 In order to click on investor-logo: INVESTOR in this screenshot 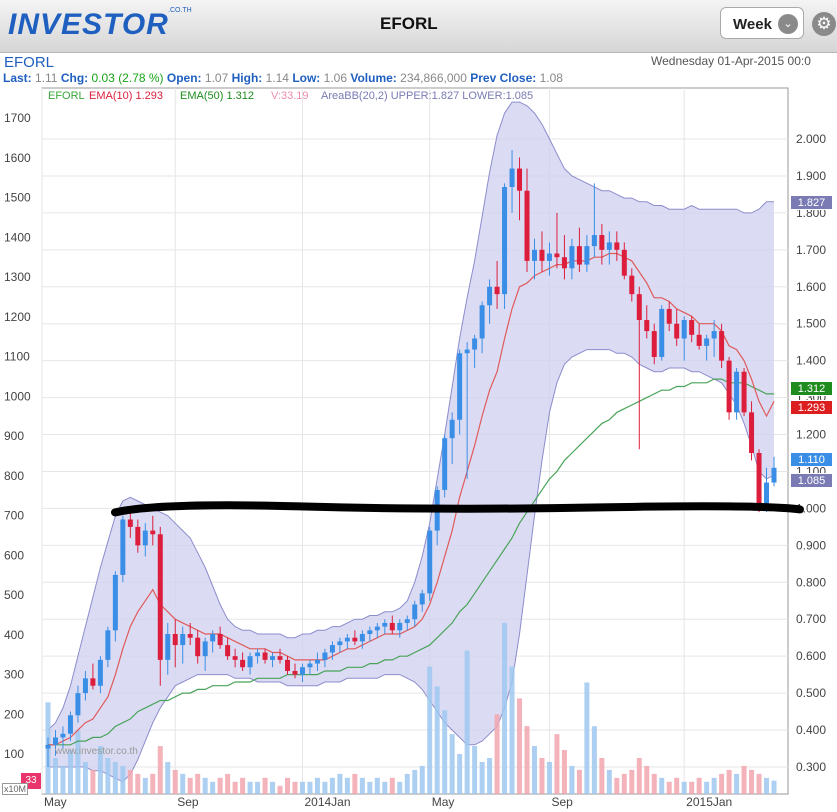, I will do `click(88, 24)`.